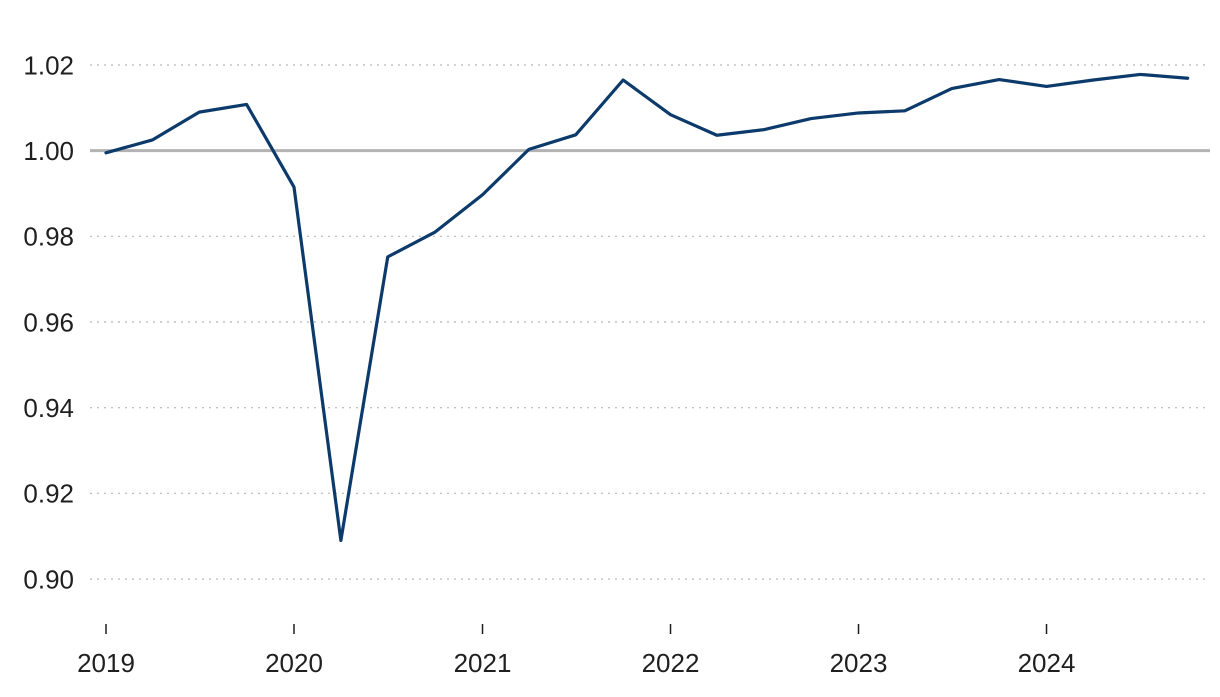  What do you see at coordinates (48, 494) in the screenshot?
I see `y-tick-label: 0.92` at bounding box center [48, 494].